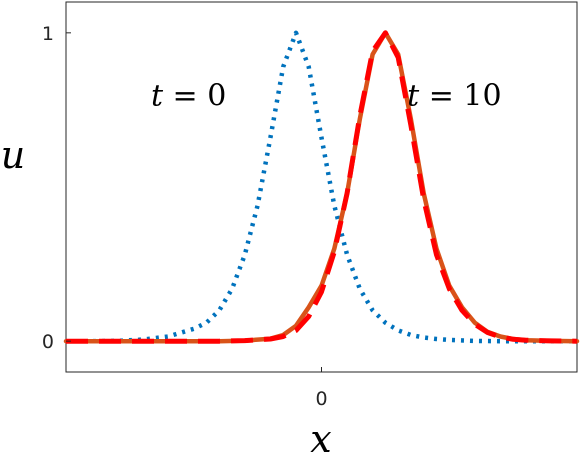  Describe the element at coordinates (326, 96) in the screenshot. I see `annotation-layer: t = 0 t = 10` at that location.